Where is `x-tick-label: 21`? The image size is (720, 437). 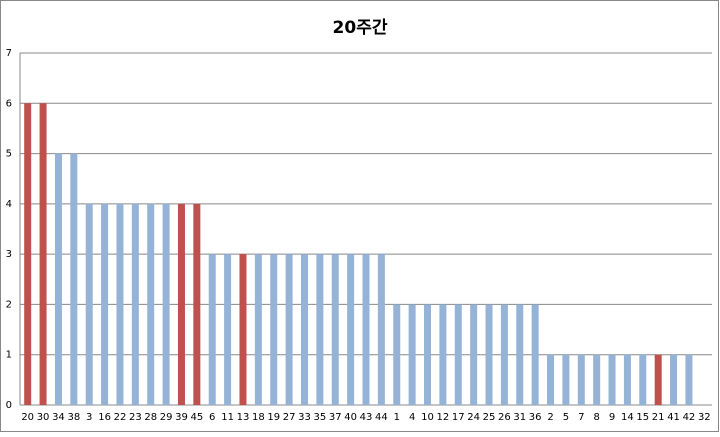 x-tick-label: 21 is located at coordinates (658, 417).